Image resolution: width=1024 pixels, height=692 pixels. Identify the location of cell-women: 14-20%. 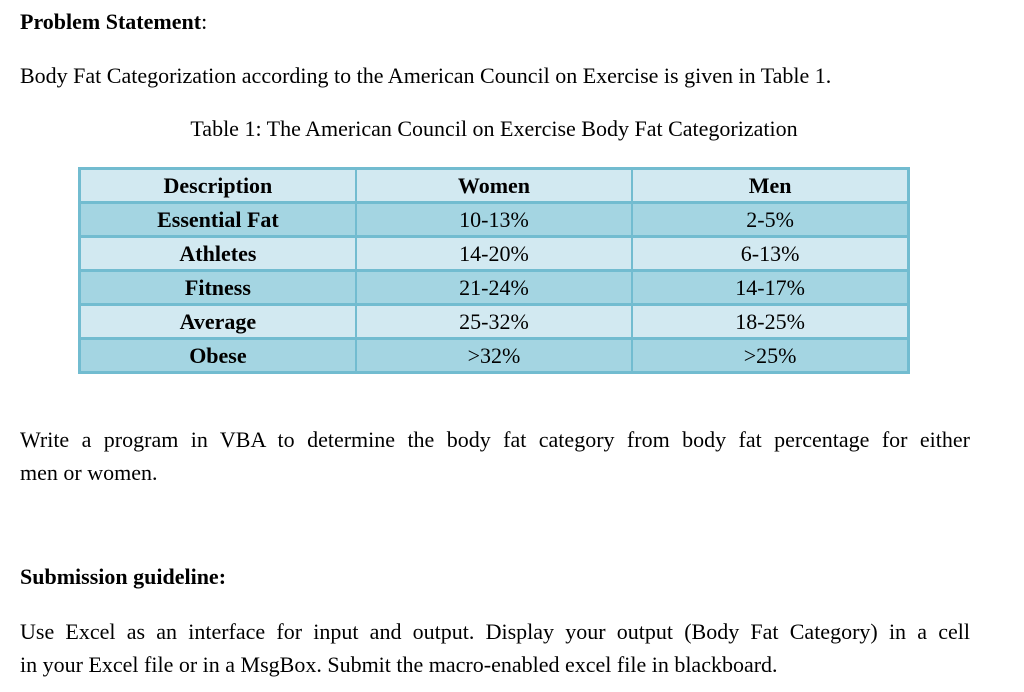
(494, 253).